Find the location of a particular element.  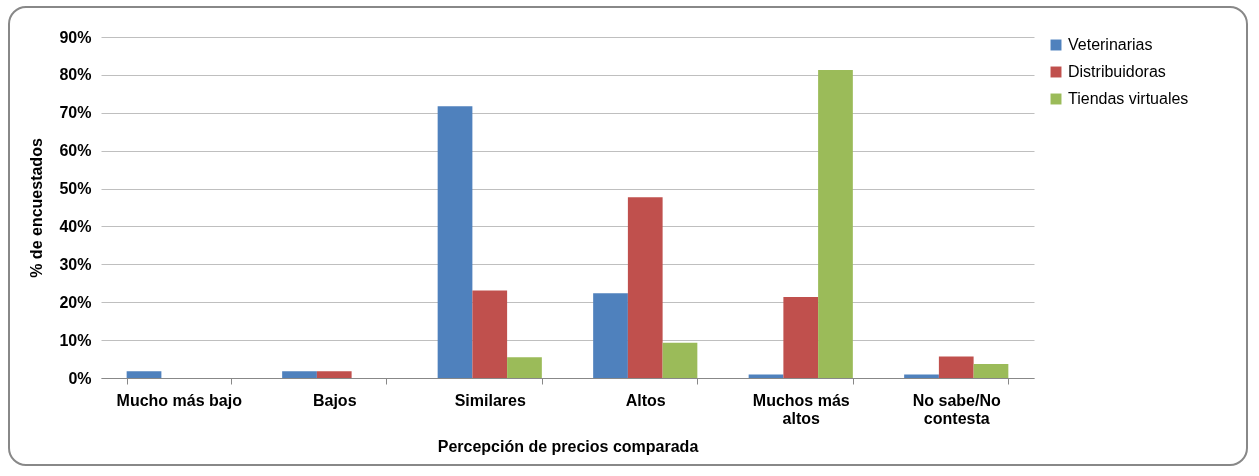

y-tick-label: 70% is located at coordinates (75, 113).